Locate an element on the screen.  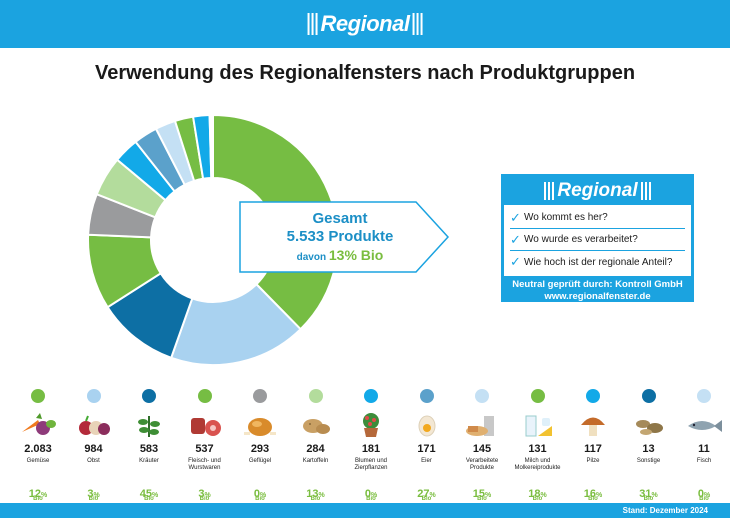
label-question-share: ✓ Wie hoch ist der regionale Anteil? is located at coordinates (597, 262).